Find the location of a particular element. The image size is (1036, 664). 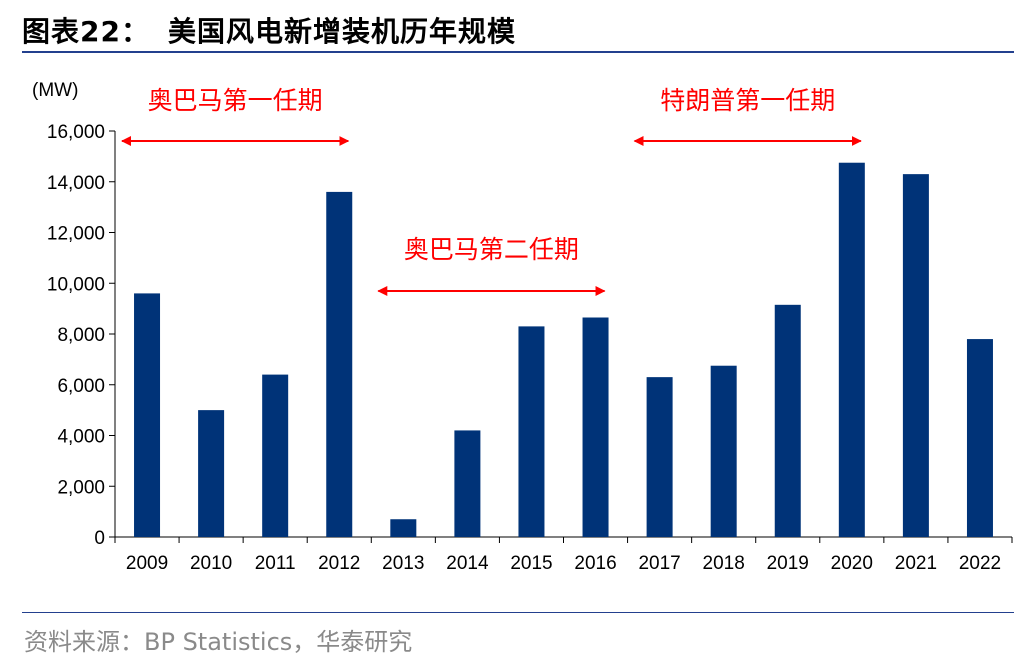

term-label: 奥巴马第二任期 is located at coordinates (491, 249).